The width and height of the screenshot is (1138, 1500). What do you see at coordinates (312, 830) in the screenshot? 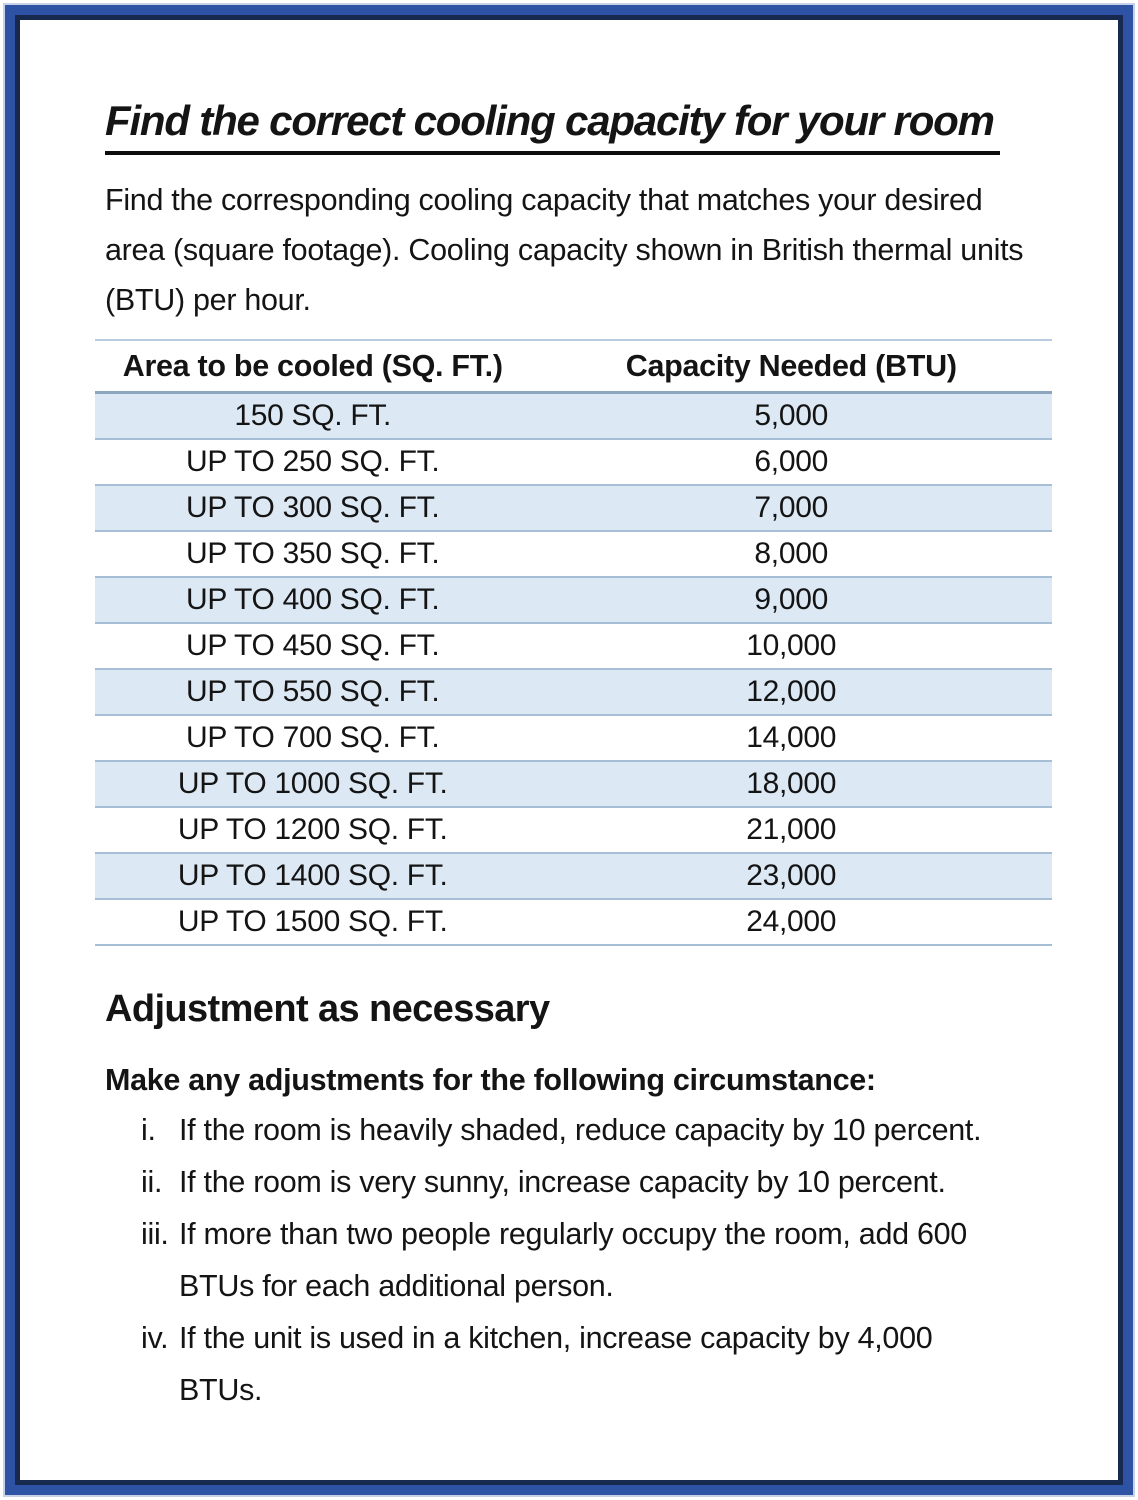
I see `area-cell: UP TO 1200 SQ. FT.` at bounding box center [312, 830].